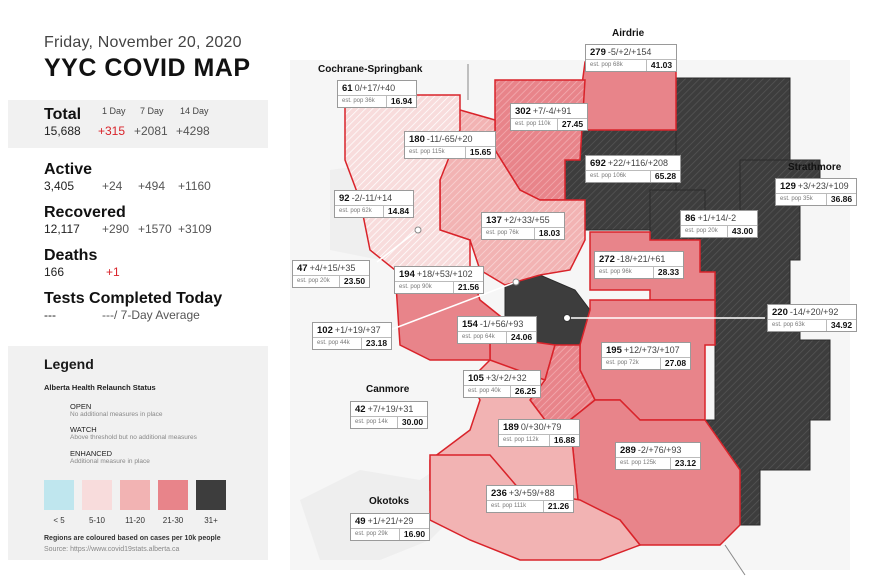 The height and width of the screenshot is (588, 875). I want to click on legend-open-name: OPEN, so click(81, 406).